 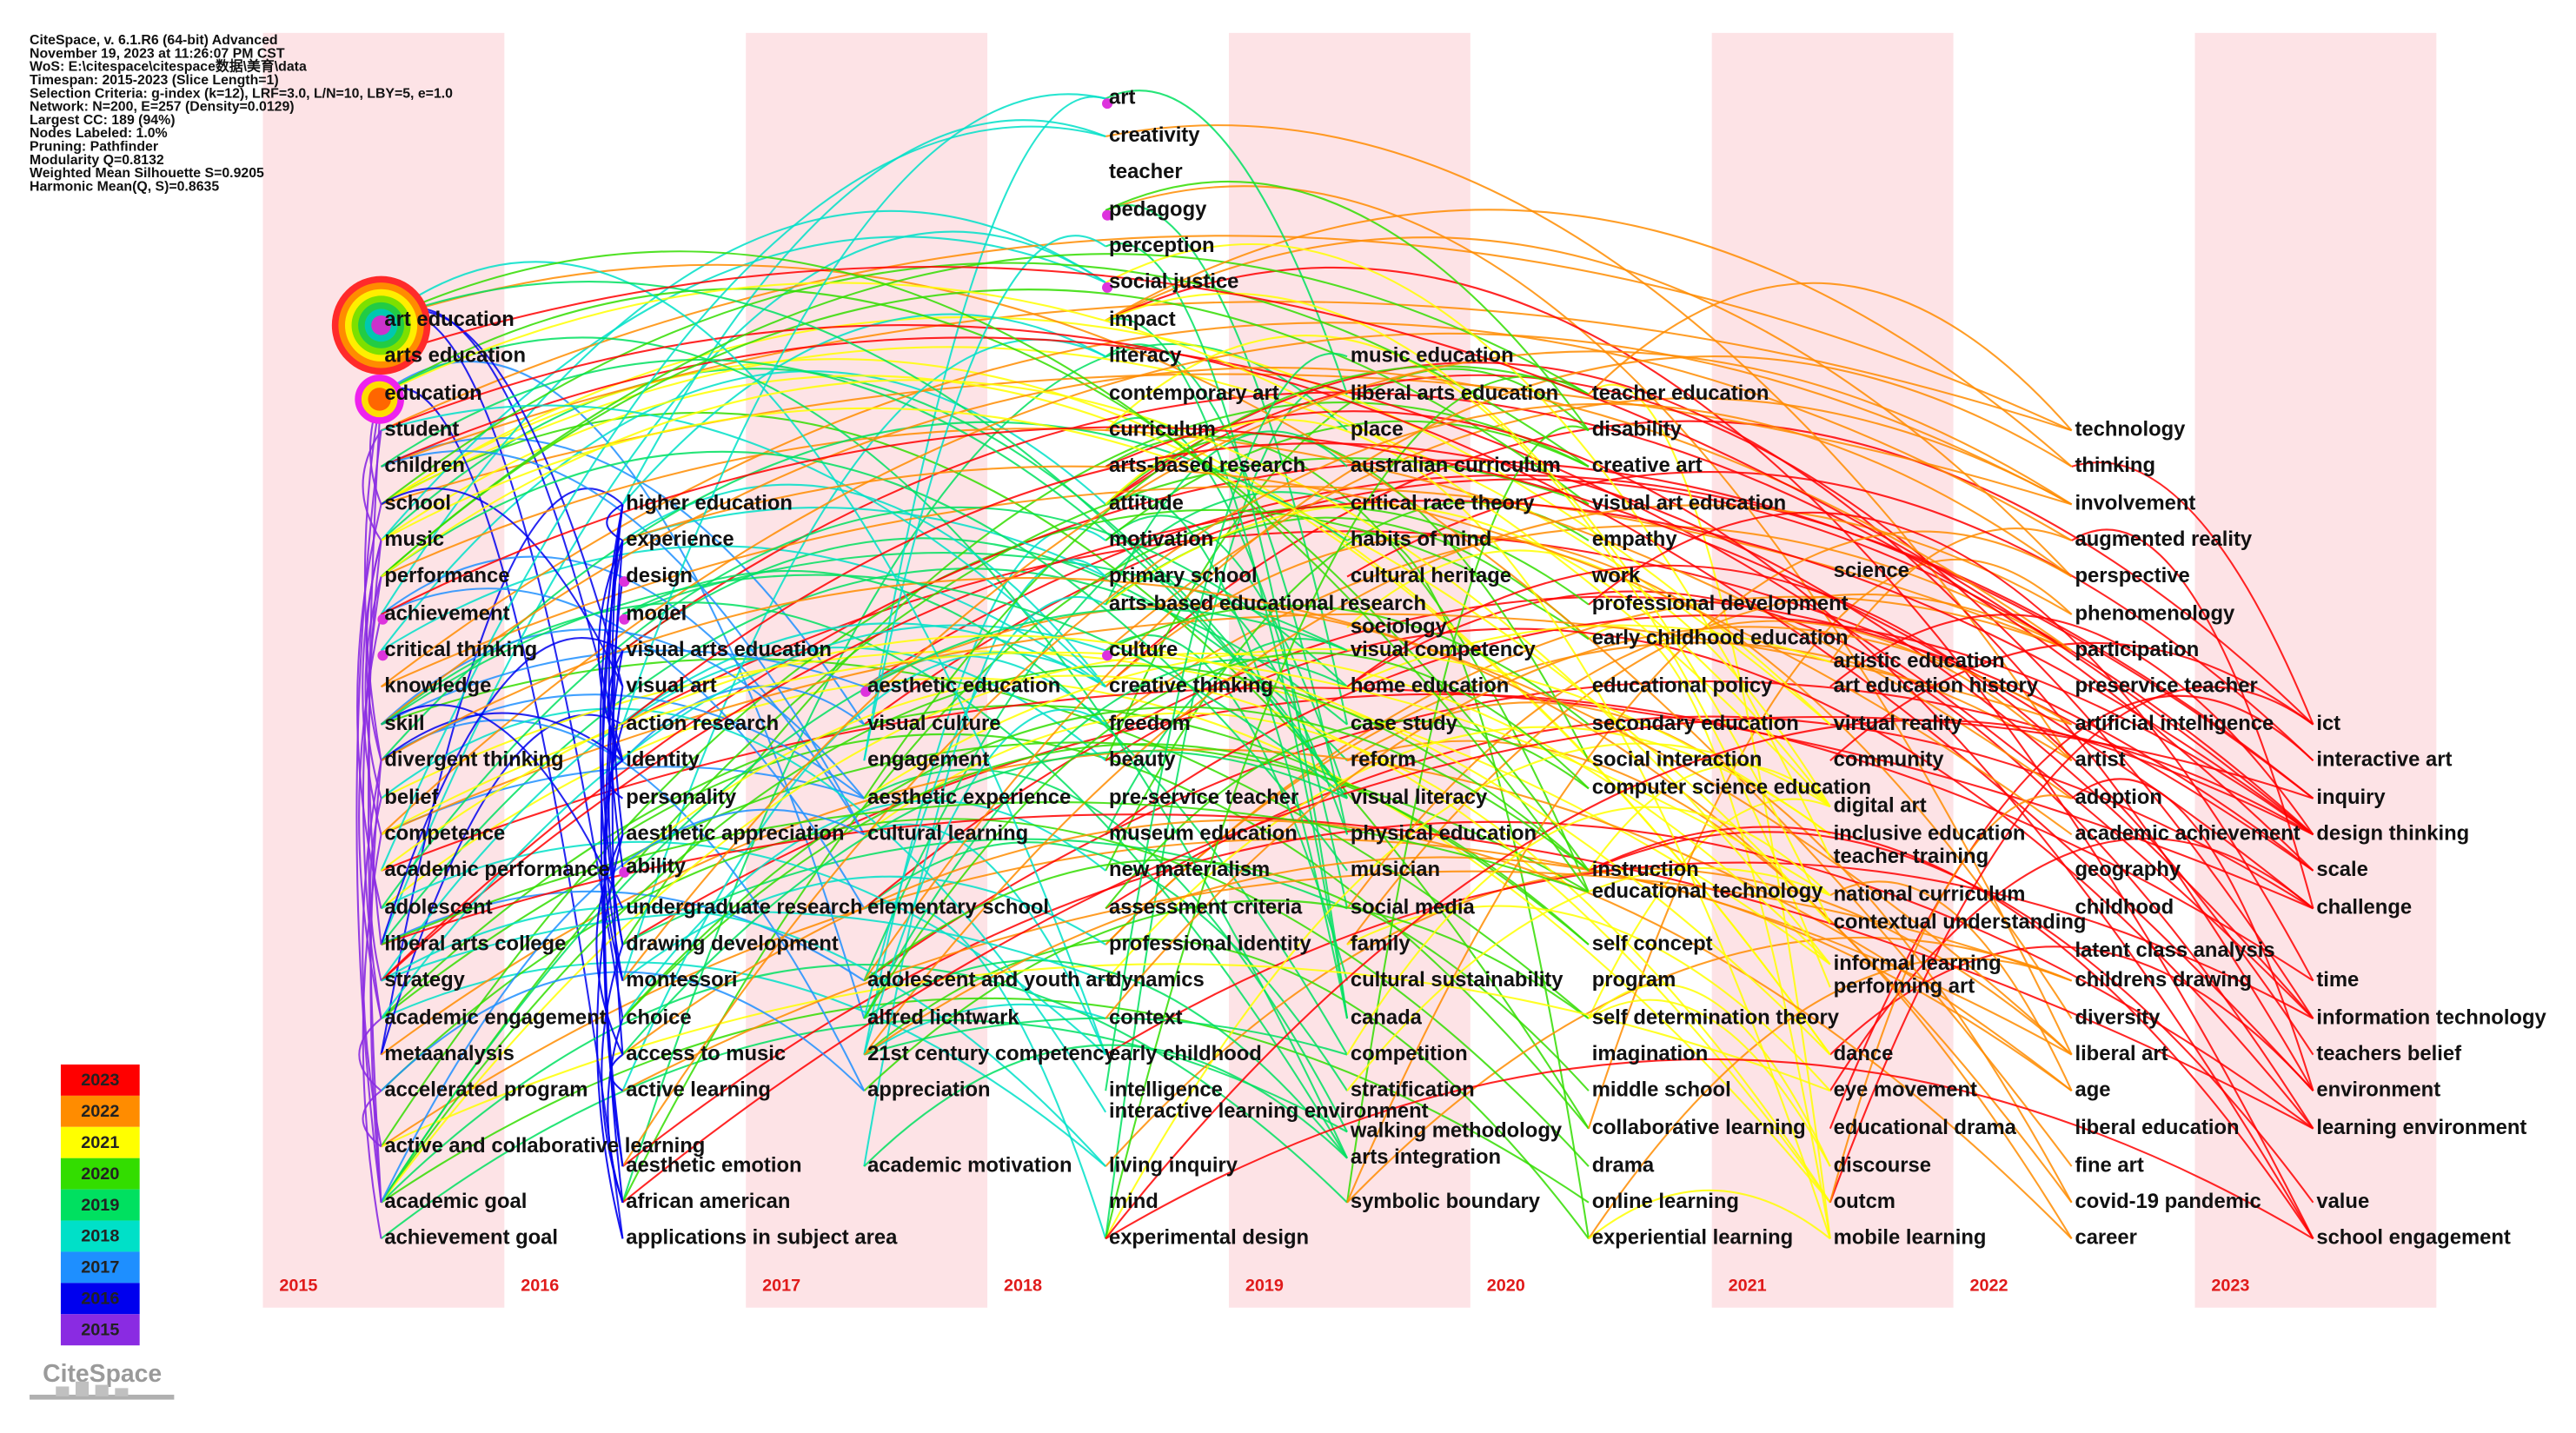 I want to click on node-label: community, so click(x=1889, y=760).